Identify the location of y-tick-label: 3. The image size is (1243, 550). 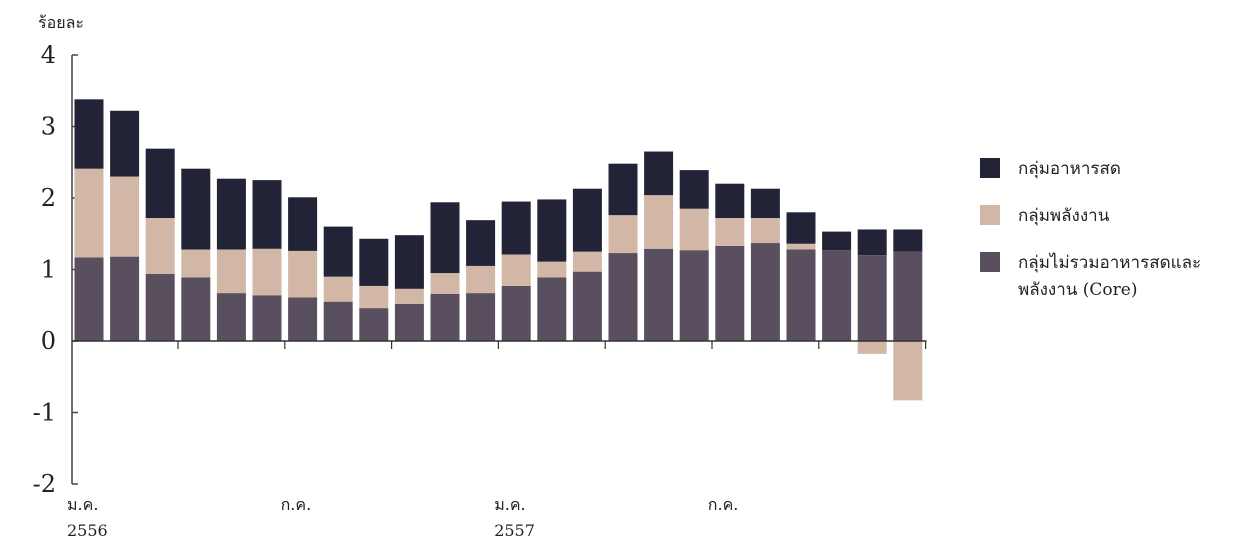
(48, 127).